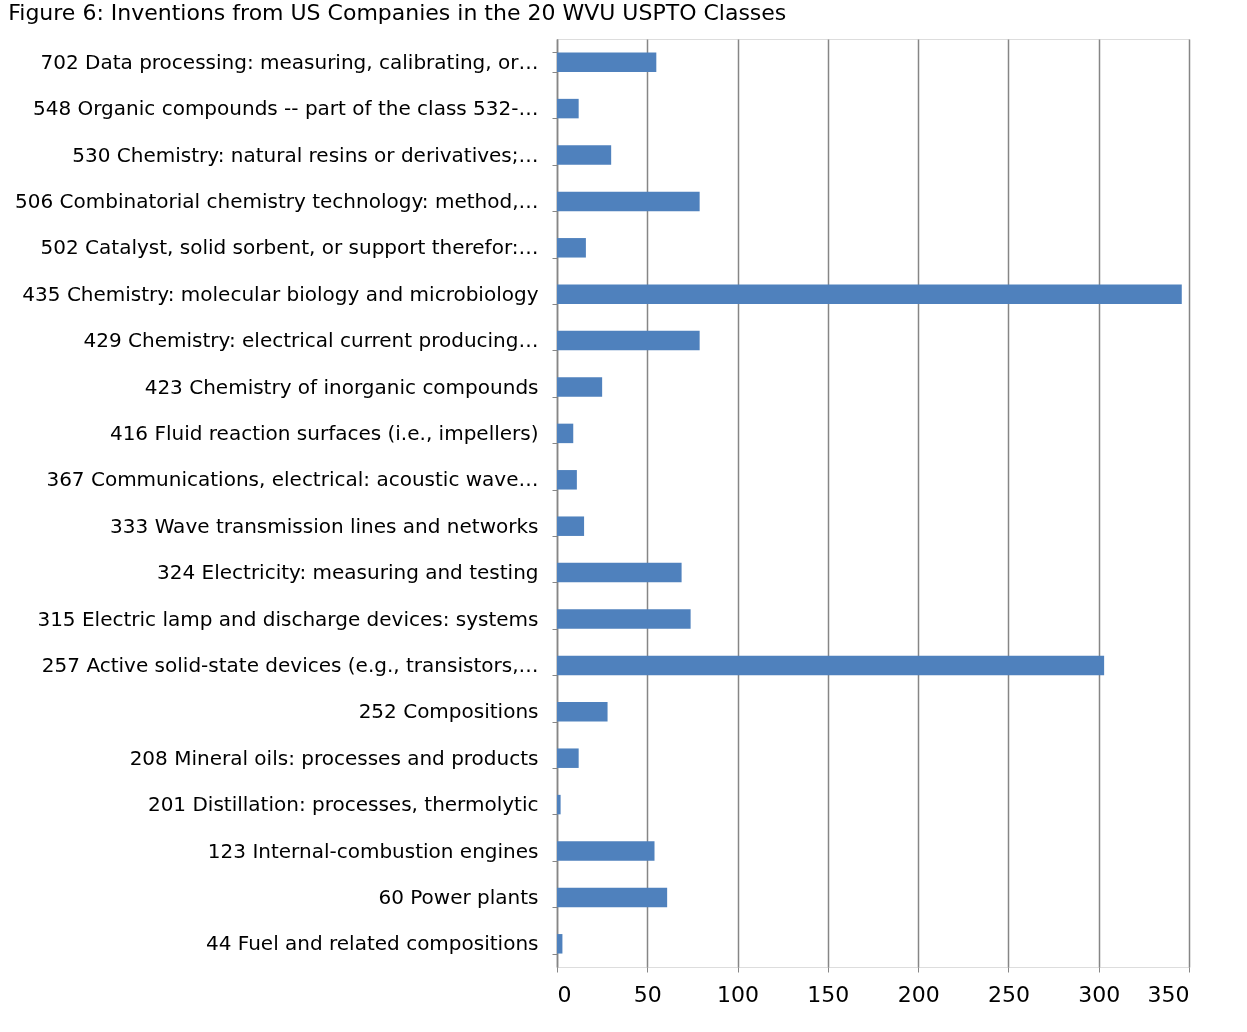 This screenshot has width=1247, height=1032. Describe the element at coordinates (458, 896) in the screenshot. I see `y-tick-label: 60 Power plants` at that location.